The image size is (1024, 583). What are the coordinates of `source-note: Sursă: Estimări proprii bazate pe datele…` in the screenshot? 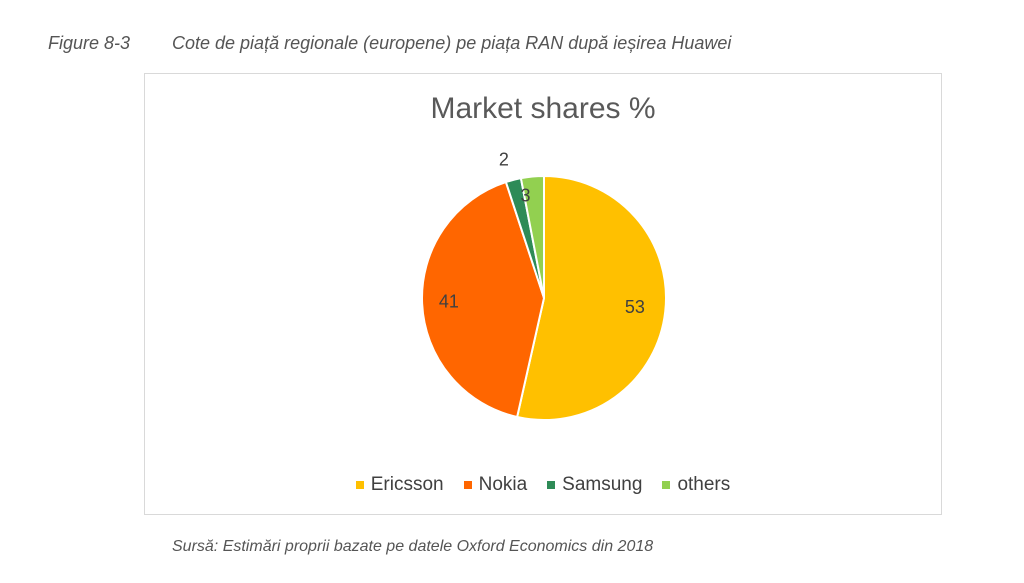 It's located at (413, 546).